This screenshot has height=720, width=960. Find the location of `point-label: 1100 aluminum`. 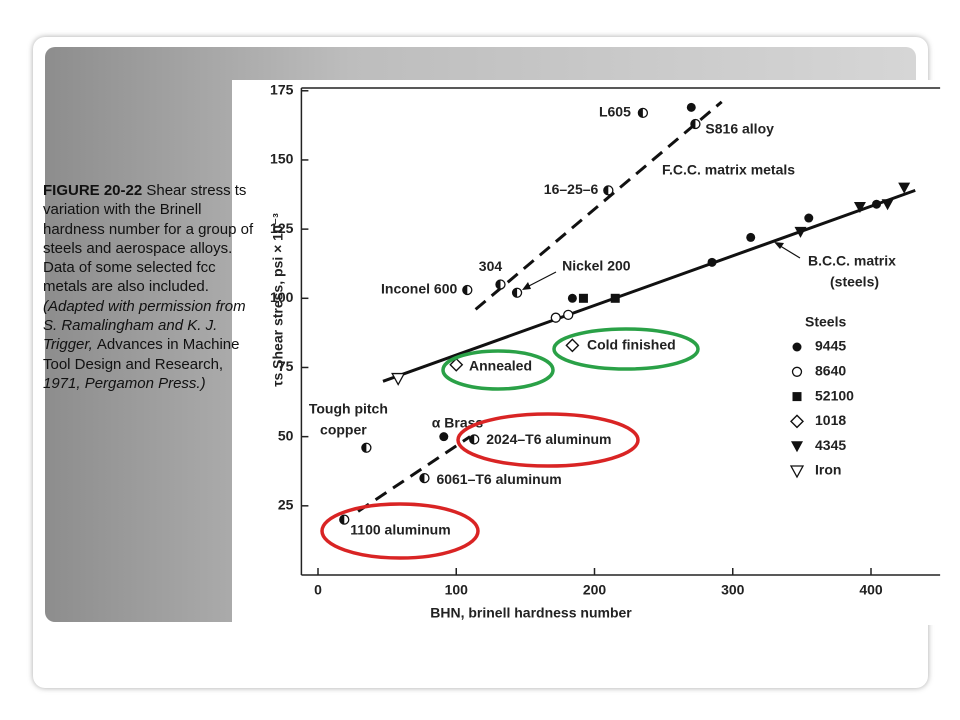

point-label: 1100 aluminum is located at coordinates (400, 529).